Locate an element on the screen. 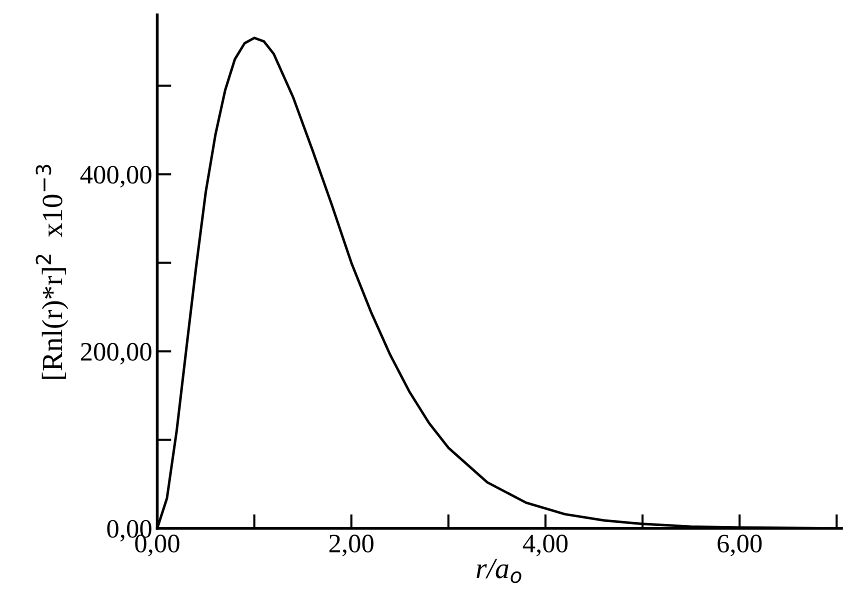  x-tick-label: 4,00 is located at coordinates (545, 545).